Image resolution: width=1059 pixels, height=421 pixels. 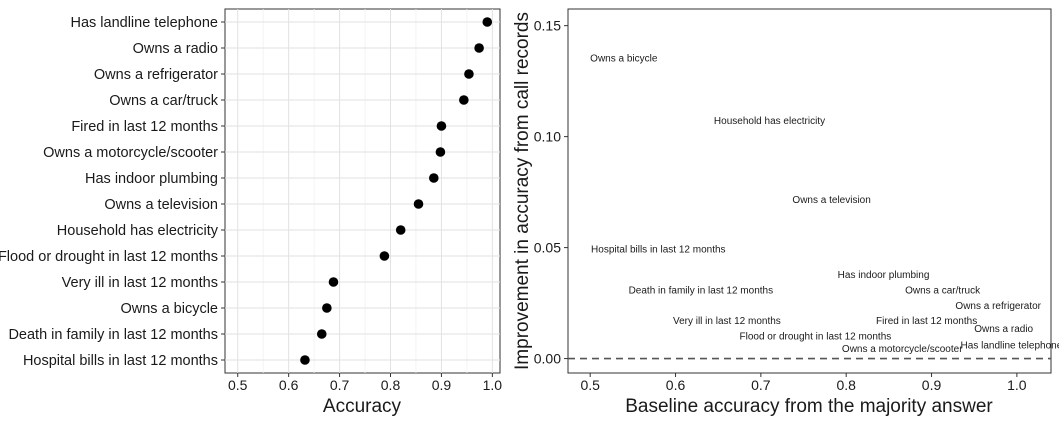 What do you see at coordinates (362, 406) in the screenshot?
I see `dot-plot-x-axis-title: Accuracy` at bounding box center [362, 406].